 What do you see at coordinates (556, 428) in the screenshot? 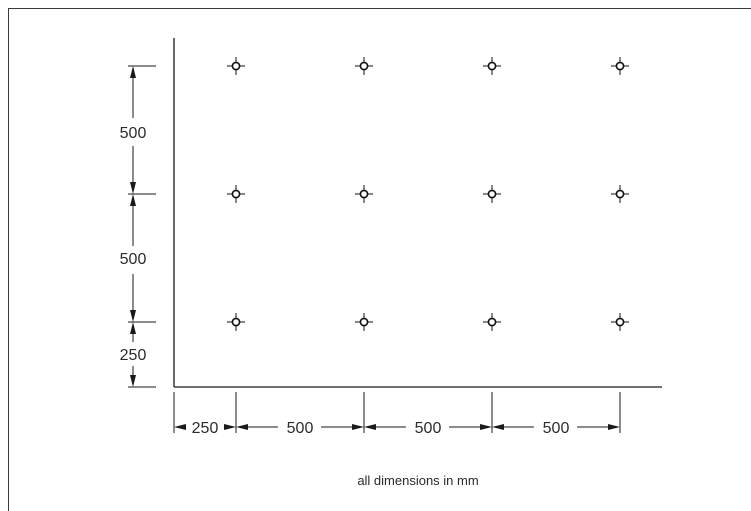
I see `dimension-label-horizontal-4: 500` at bounding box center [556, 428].